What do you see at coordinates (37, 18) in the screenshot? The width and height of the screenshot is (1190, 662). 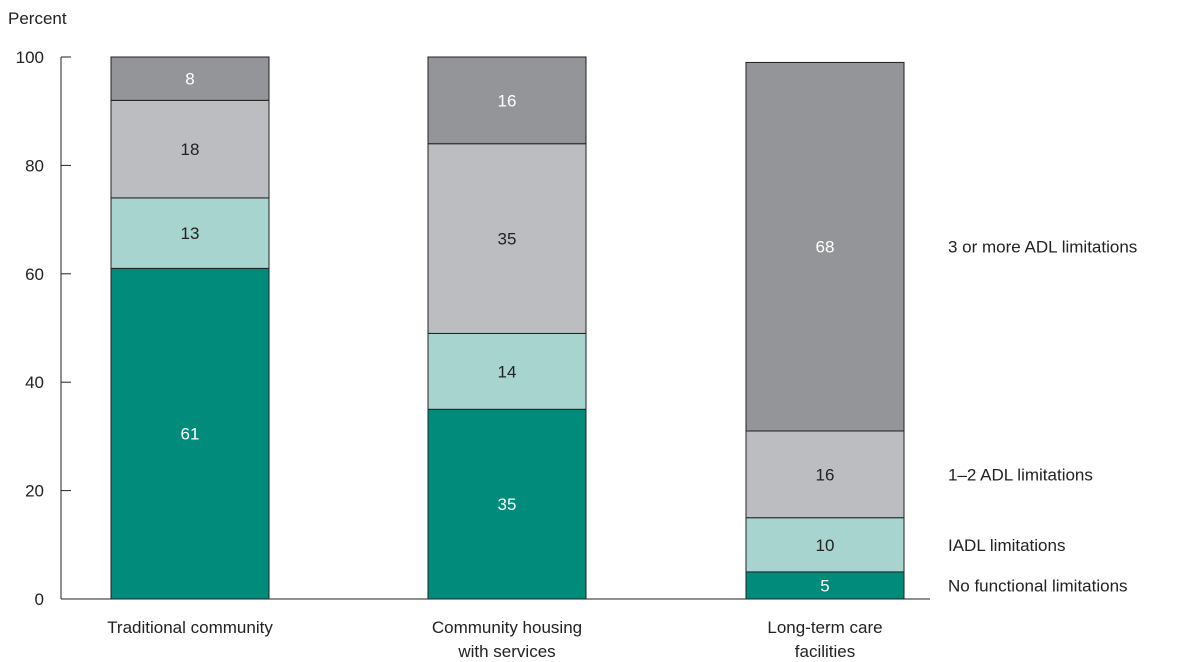 I see `y-axis-label: Percent` at bounding box center [37, 18].